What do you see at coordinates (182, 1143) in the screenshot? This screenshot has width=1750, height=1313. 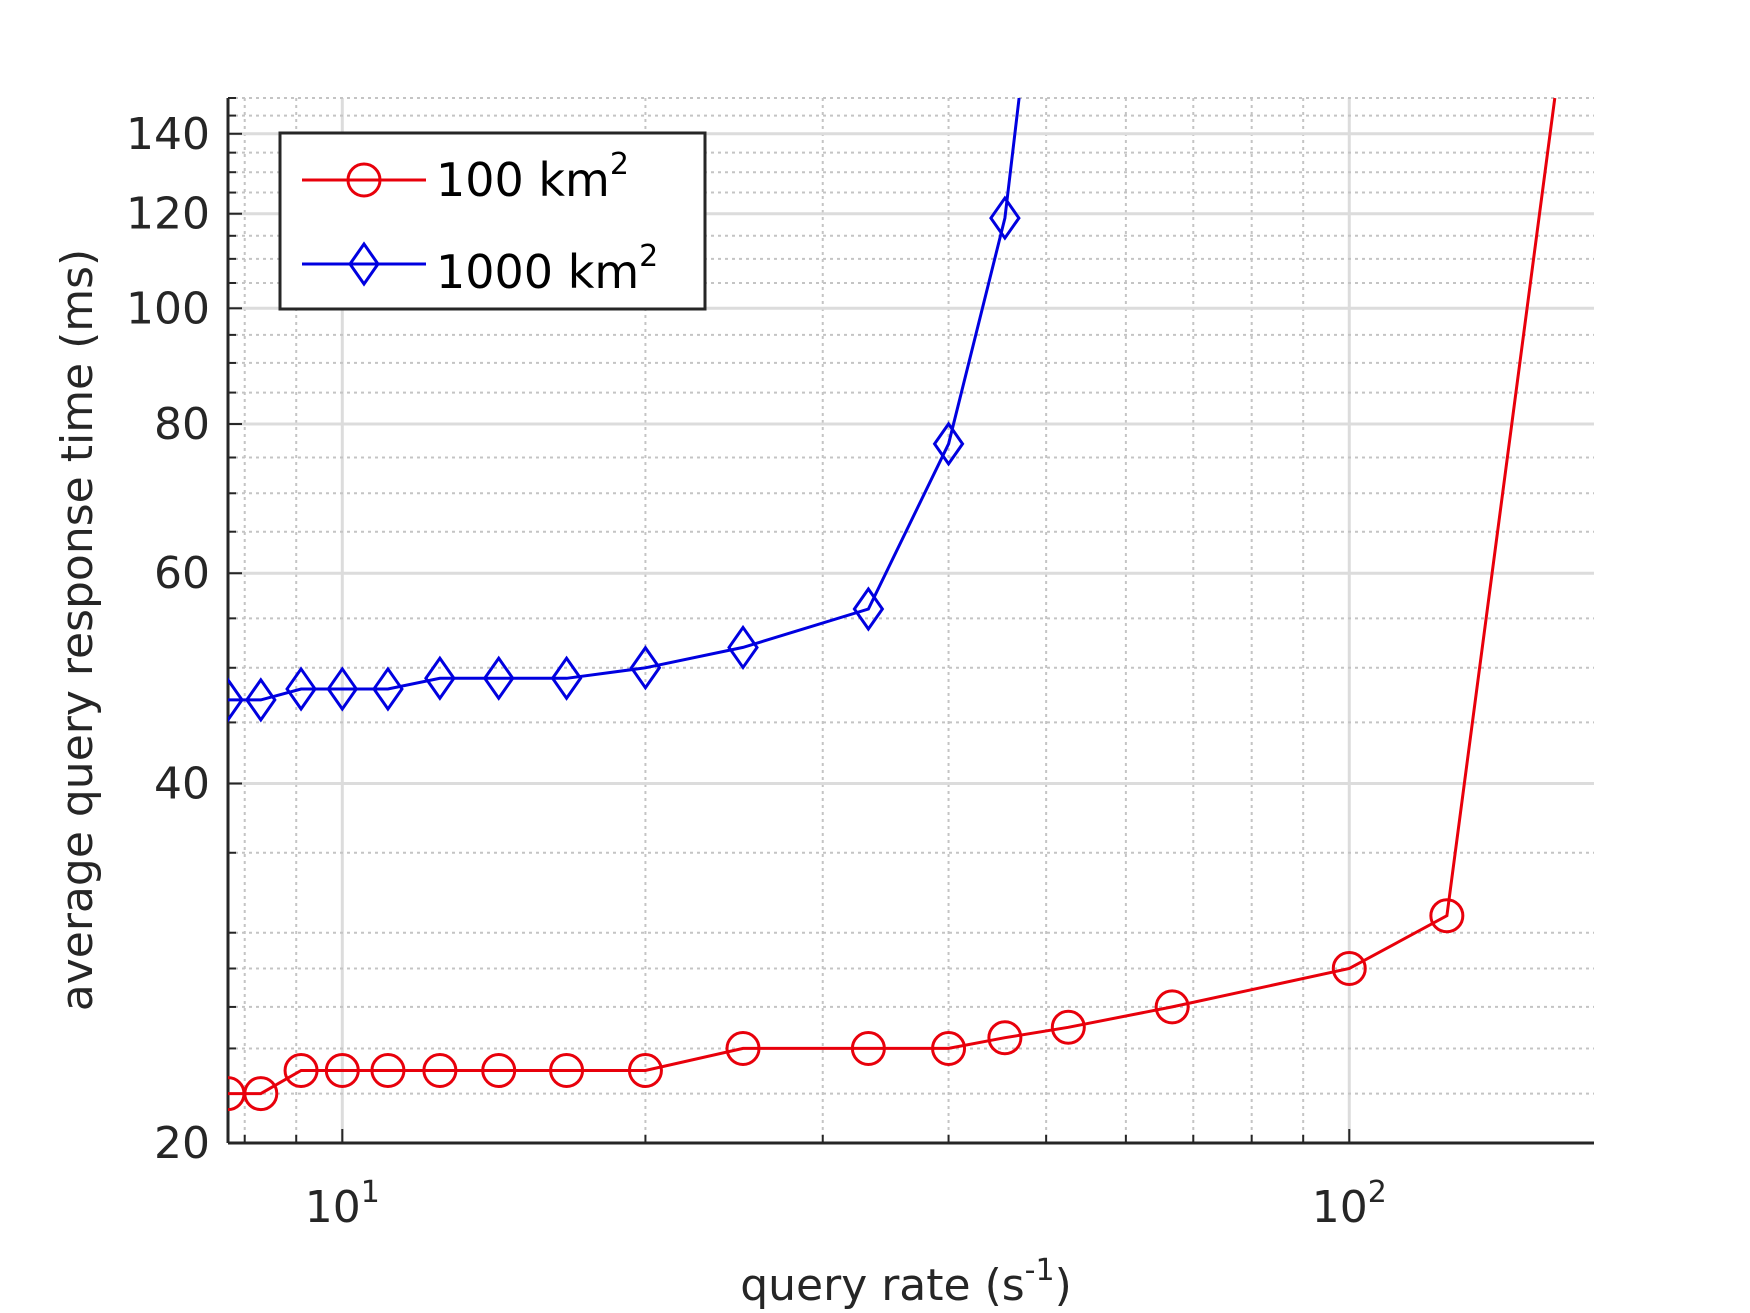 I see `y-tick-label: 20` at bounding box center [182, 1143].